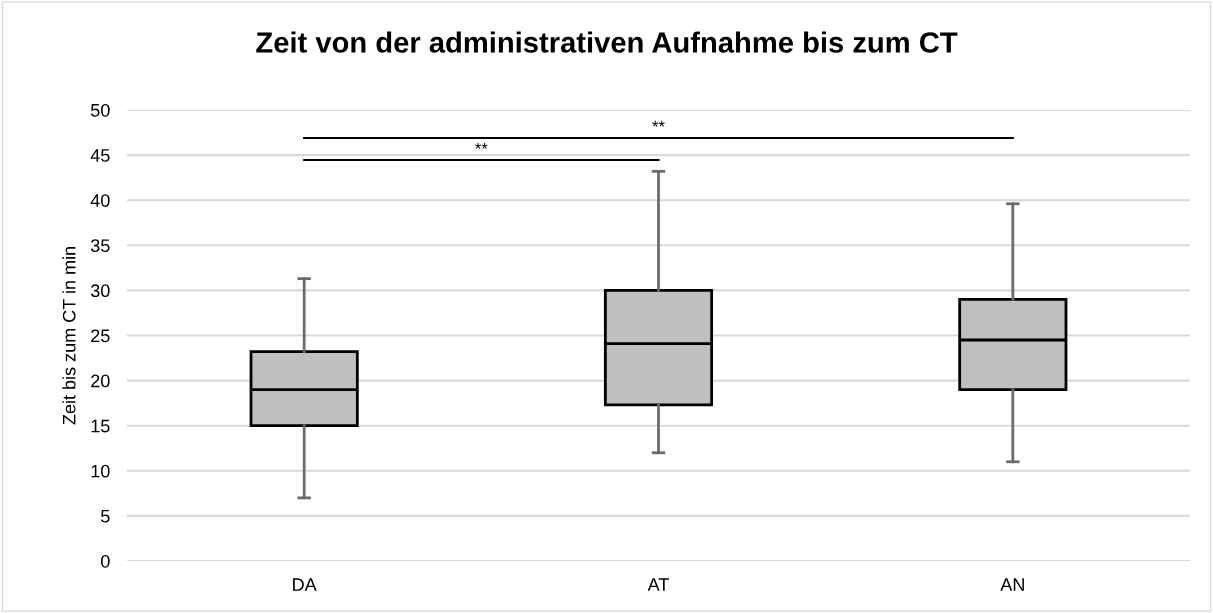 This screenshot has width=1213, height=613. I want to click on x-tick-label: AN, so click(1012, 584).